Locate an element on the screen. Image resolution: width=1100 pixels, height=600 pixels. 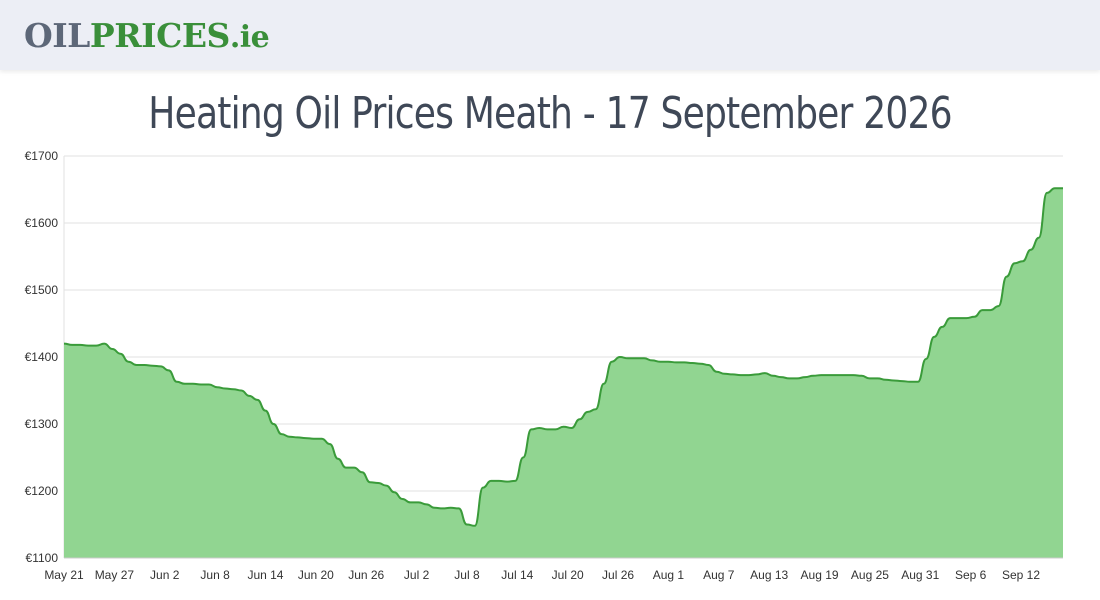
x-tick-label: Aug 1 is located at coordinates (669, 575).